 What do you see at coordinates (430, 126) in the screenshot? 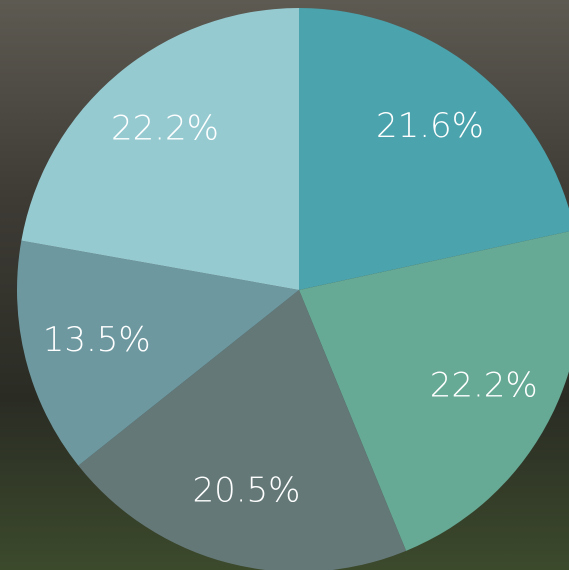
I see `data-label: 21.6%` at bounding box center [430, 126].